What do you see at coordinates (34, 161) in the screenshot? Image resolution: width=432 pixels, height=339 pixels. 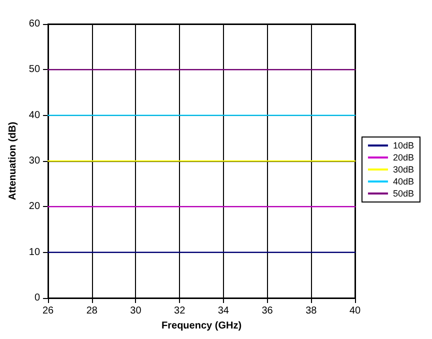 I see `y-tick-label: 30` at bounding box center [34, 161].